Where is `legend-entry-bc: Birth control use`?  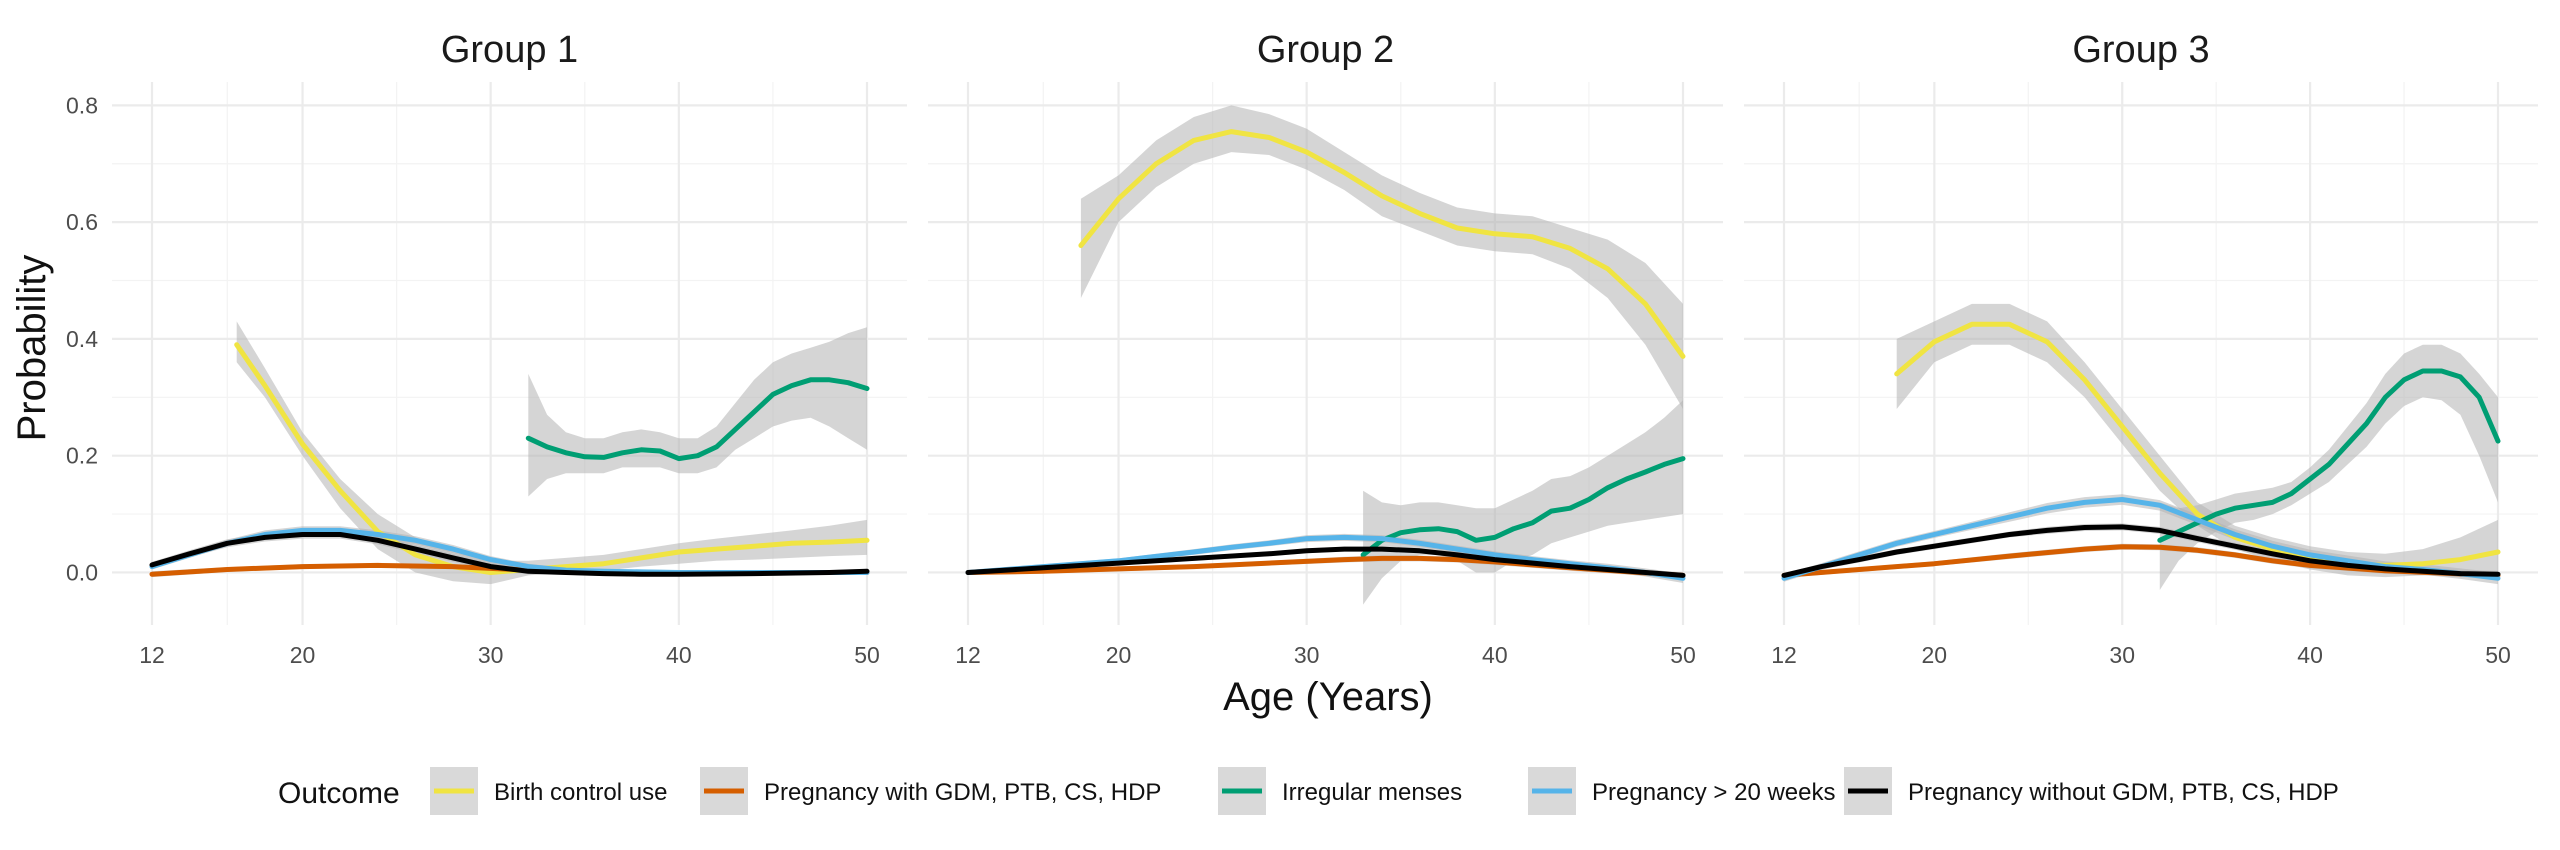 legend-entry-bc: Birth control use is located at coordinates (548, 791).